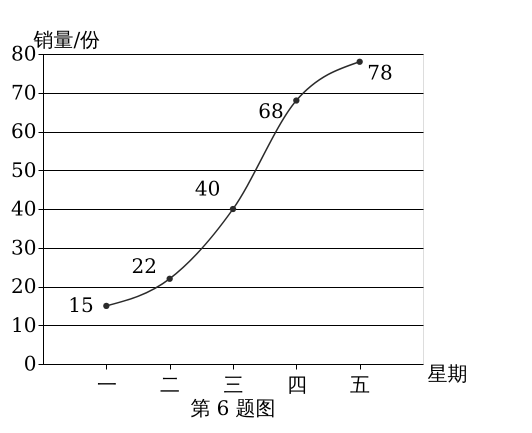 The width and height of the screenshot is (532, 433). Describe the element at coordinates (23, 324) in the screenshot. I see `y-tick-label: 10` at that location.